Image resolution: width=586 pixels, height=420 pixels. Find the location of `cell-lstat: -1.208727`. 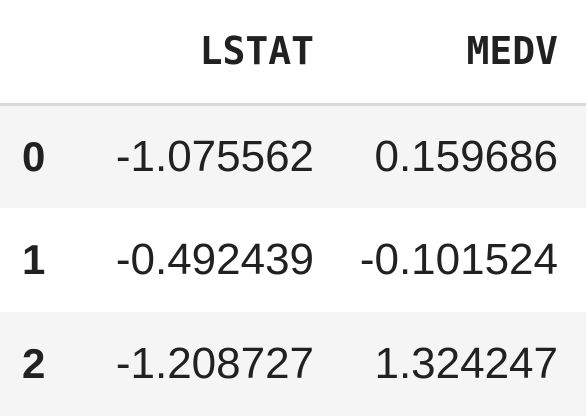

cell-lstat: -1.208727 is located at coordinates (215, 363).